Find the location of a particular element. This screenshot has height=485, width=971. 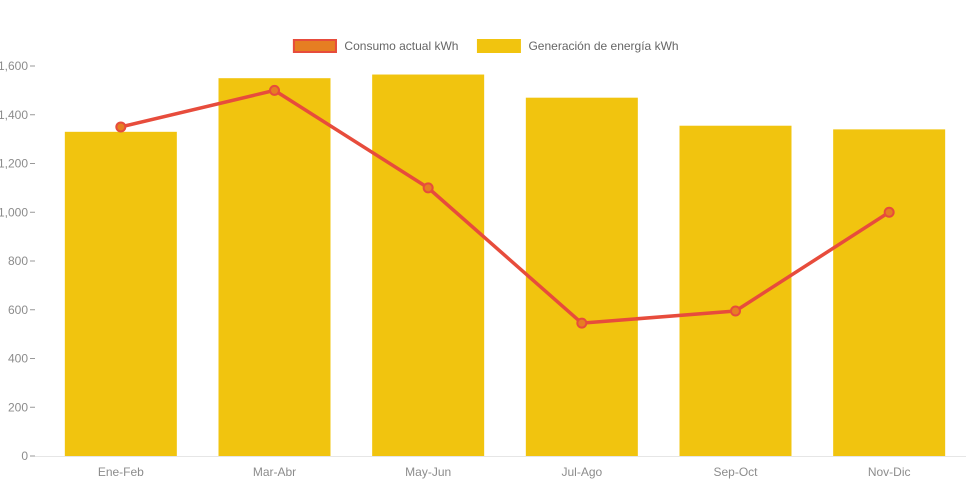

generacion-swatch-icon is located at coordinates (498, 46).